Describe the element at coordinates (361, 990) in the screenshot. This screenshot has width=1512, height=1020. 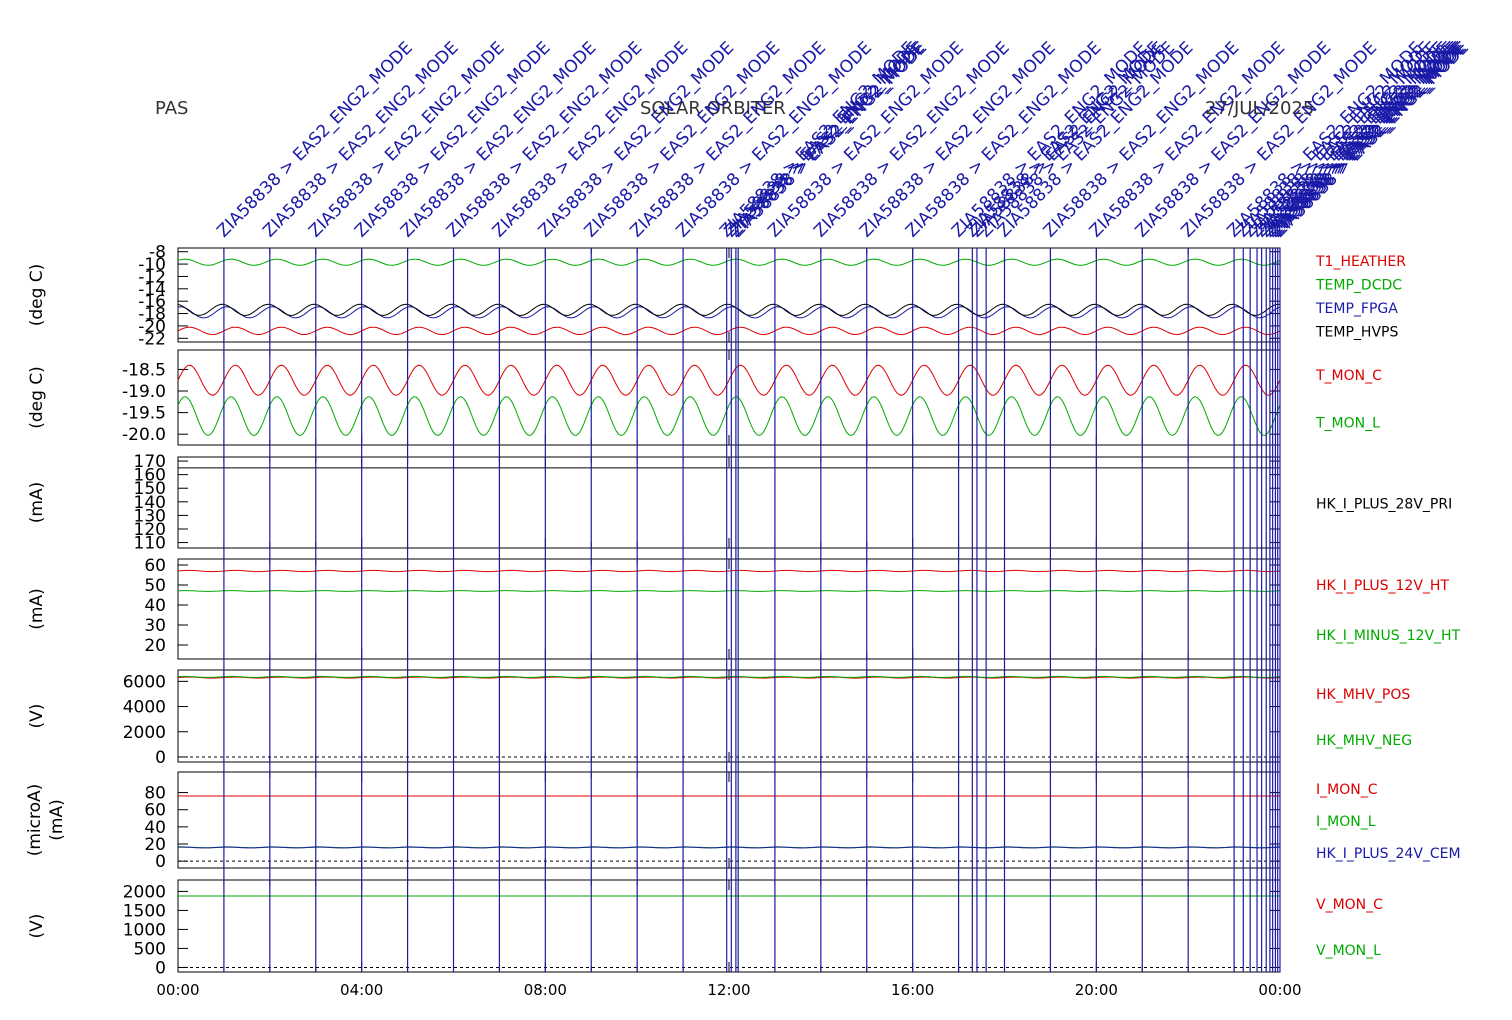
I see `x-tick-label: 04:00` at that location.